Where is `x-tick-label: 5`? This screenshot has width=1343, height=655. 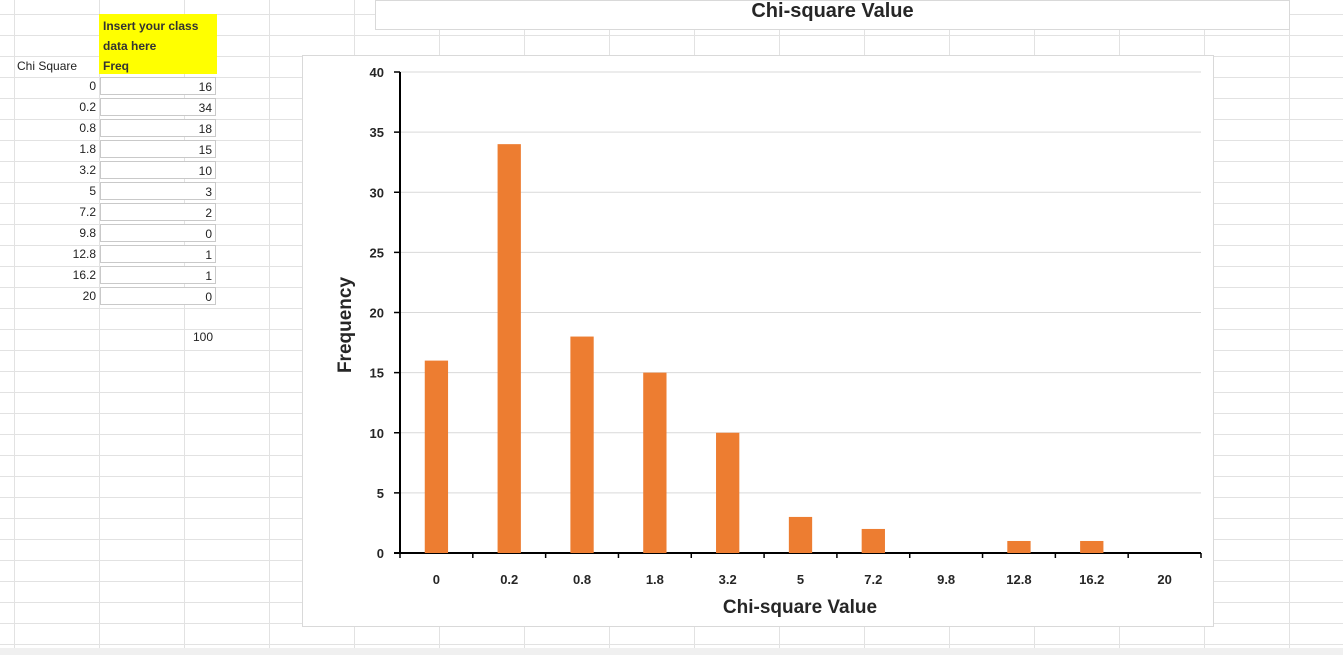
x-tick-label: 5 is located at coordinates (800, 579).